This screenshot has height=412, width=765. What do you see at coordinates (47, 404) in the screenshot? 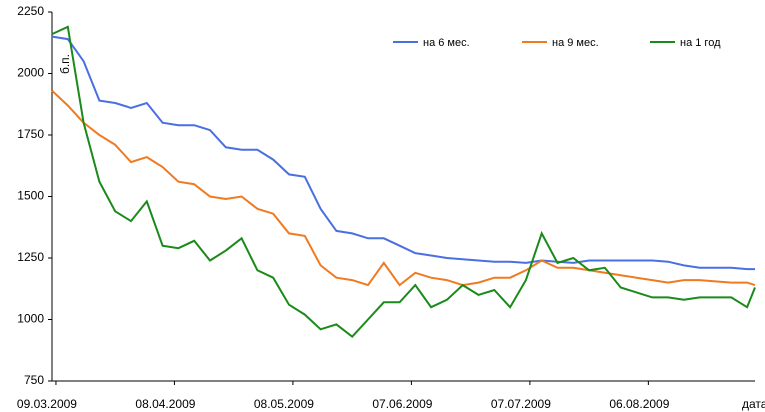
I see `x-tick-label: 09.03.2009` at bounding box center [47, 404].